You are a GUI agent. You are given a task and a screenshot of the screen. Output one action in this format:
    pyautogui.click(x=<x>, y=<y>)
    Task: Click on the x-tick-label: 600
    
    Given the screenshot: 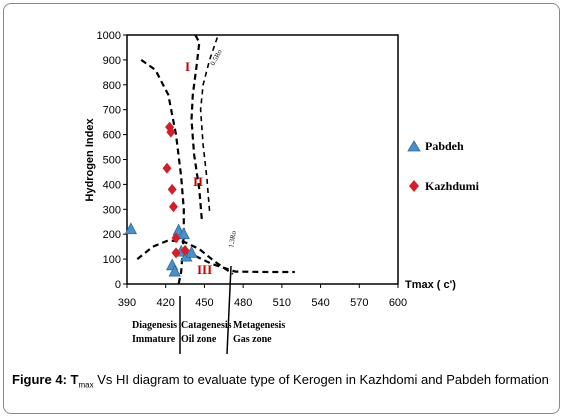 What is the action you would take?
    pyautogui.click(x=398, y=303)
    